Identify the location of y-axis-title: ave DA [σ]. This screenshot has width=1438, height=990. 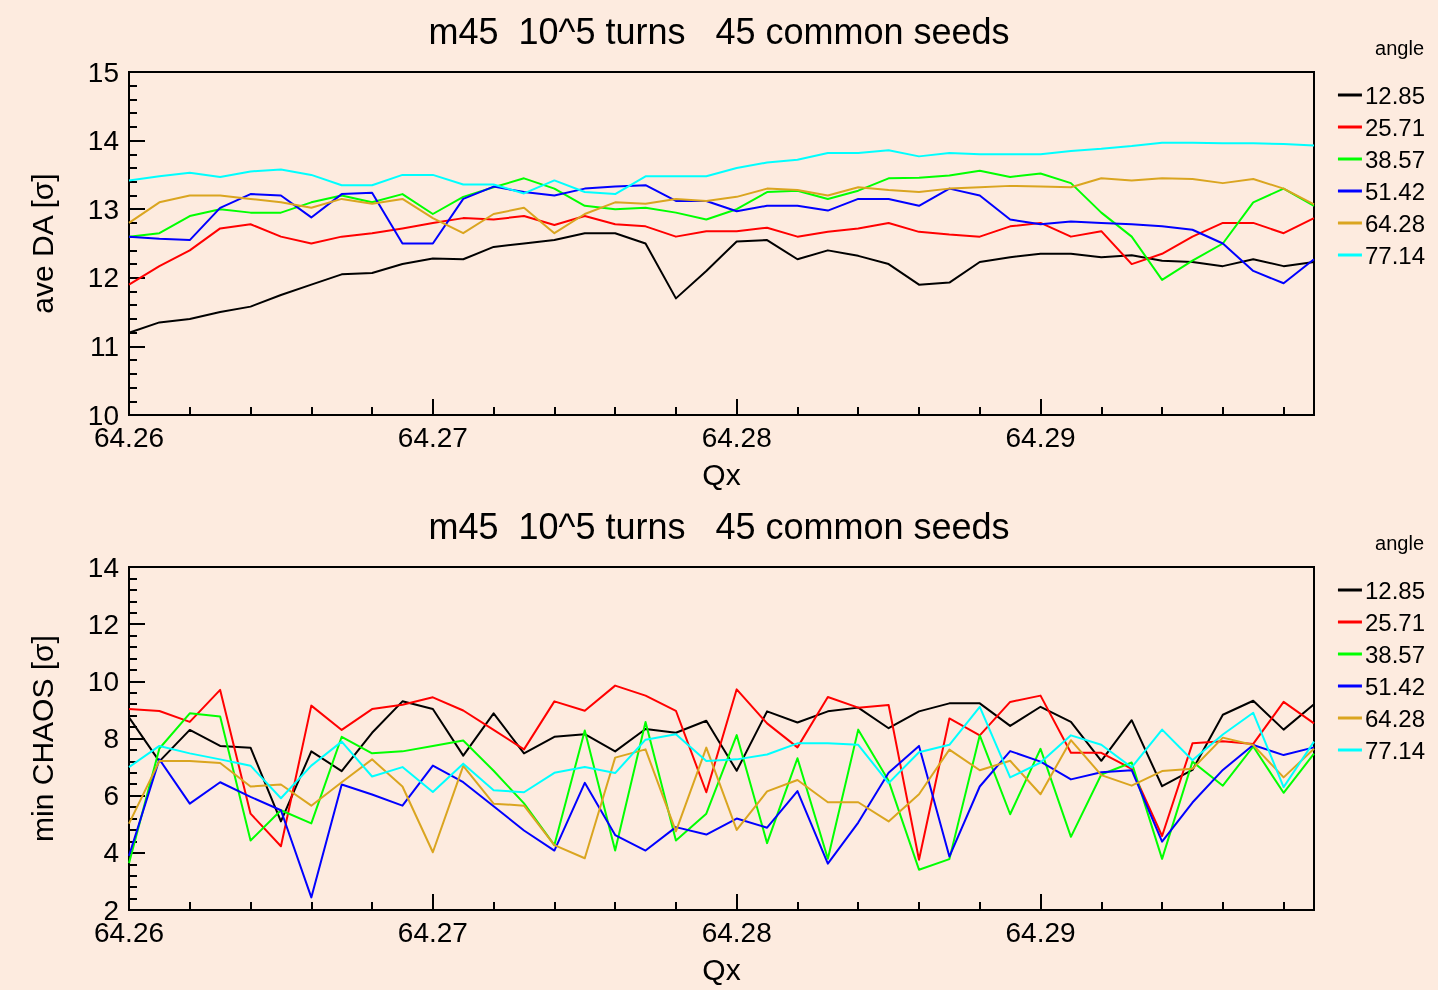
(42, 243).